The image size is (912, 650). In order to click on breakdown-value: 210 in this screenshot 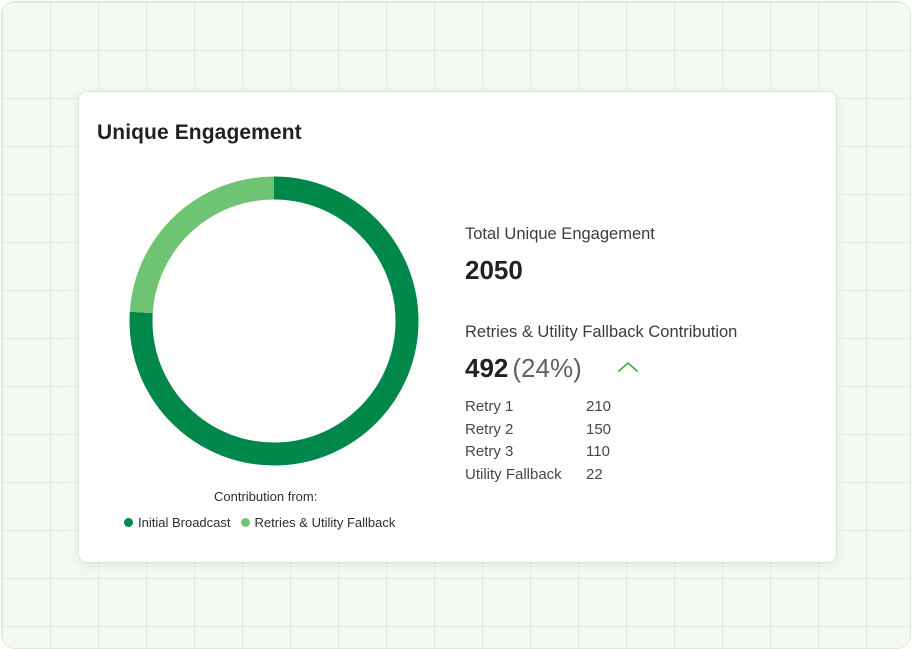, I will do `click(599, 406)`.